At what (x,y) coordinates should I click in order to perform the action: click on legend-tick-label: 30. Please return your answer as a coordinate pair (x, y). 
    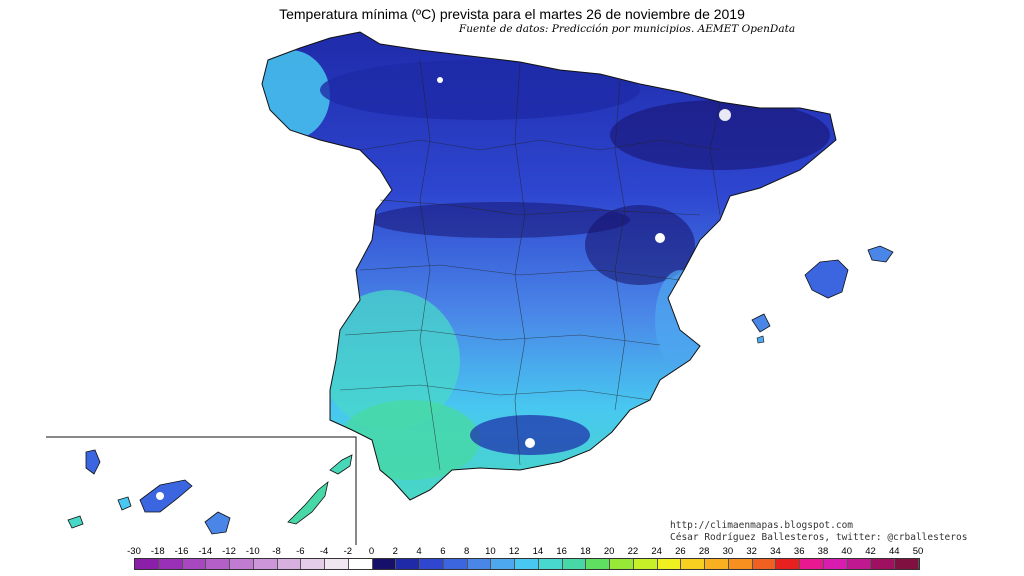
    Looking at the image, I should click on (728, 551).